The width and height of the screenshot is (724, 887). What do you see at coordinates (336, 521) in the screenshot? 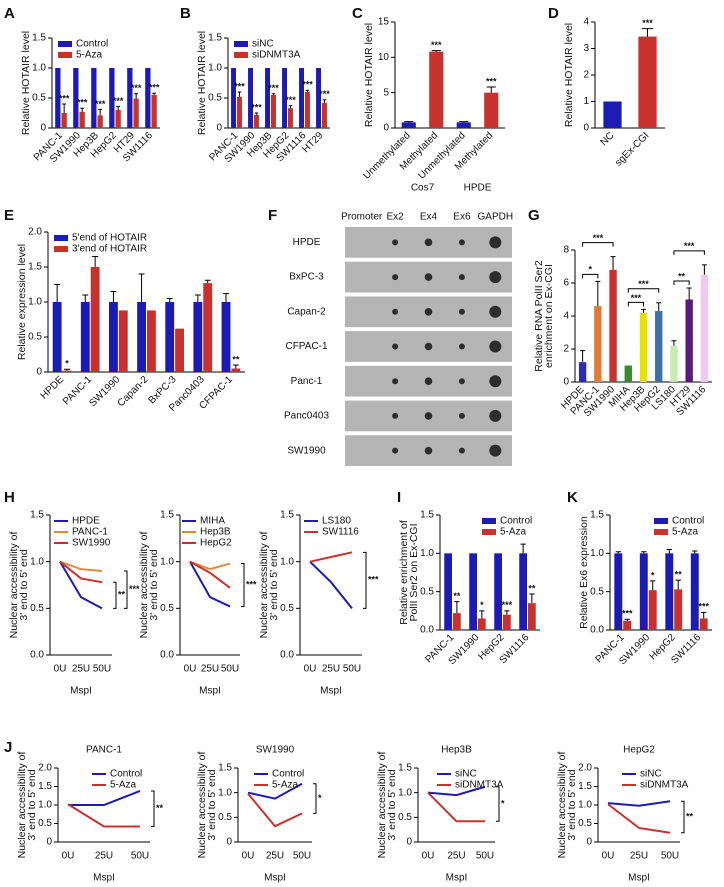
I see `legend-label: LS180` at bounding box center [336, 521].